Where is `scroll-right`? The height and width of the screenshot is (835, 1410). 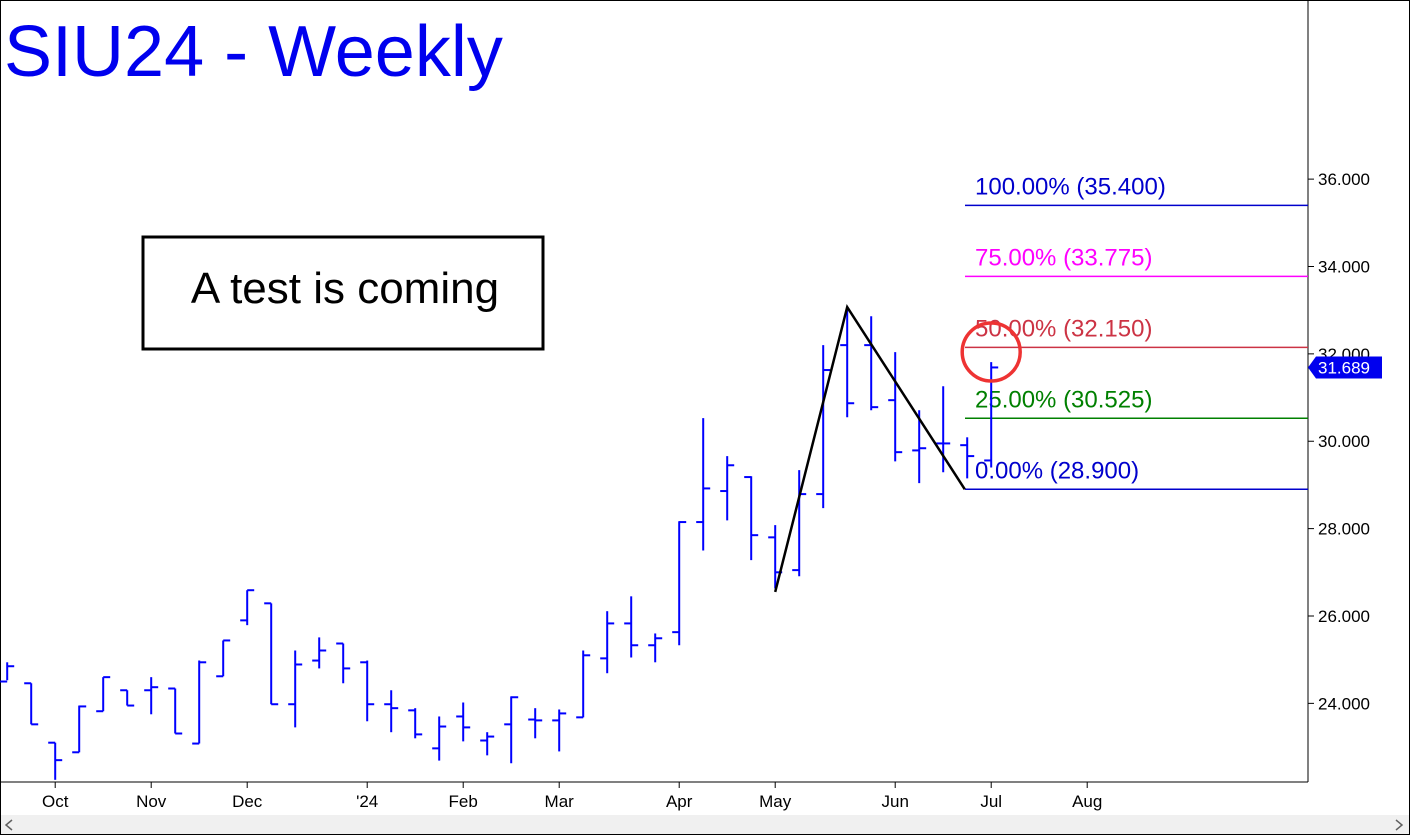 scroll-right is located at coordinates (1399, 825).